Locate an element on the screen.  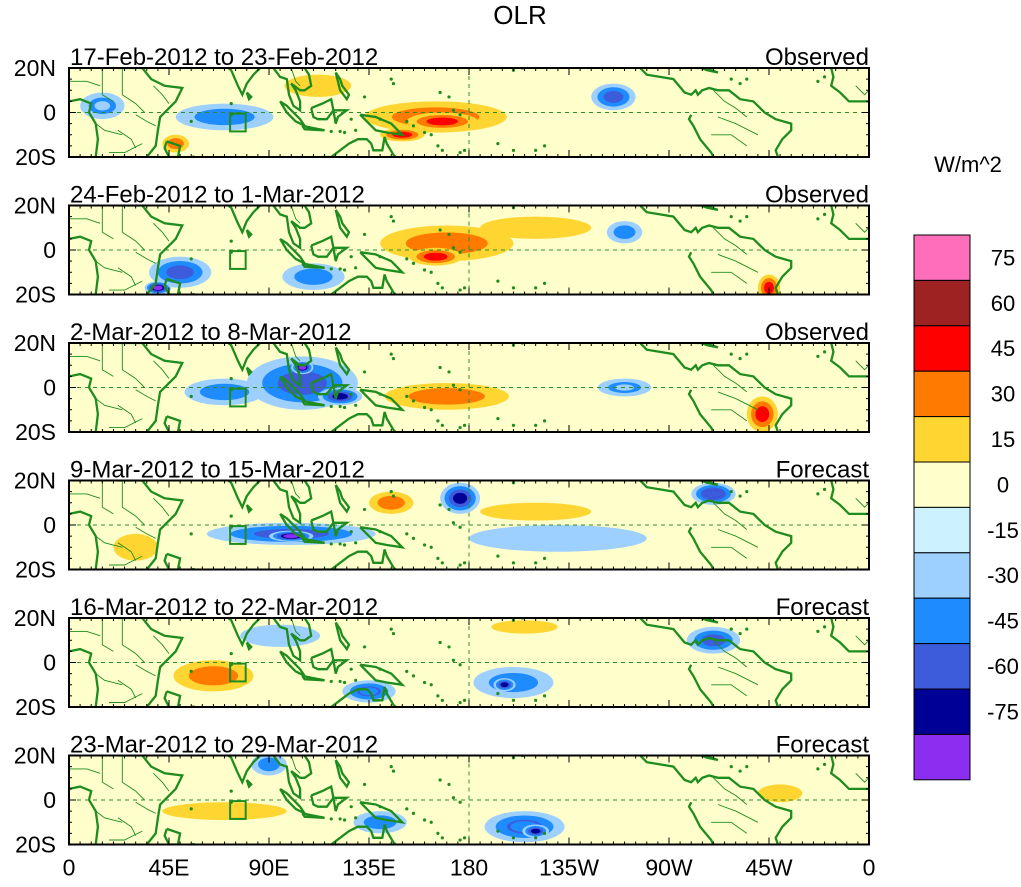
colorbar-level-label: 45 is located at coordinates (1003, 348).